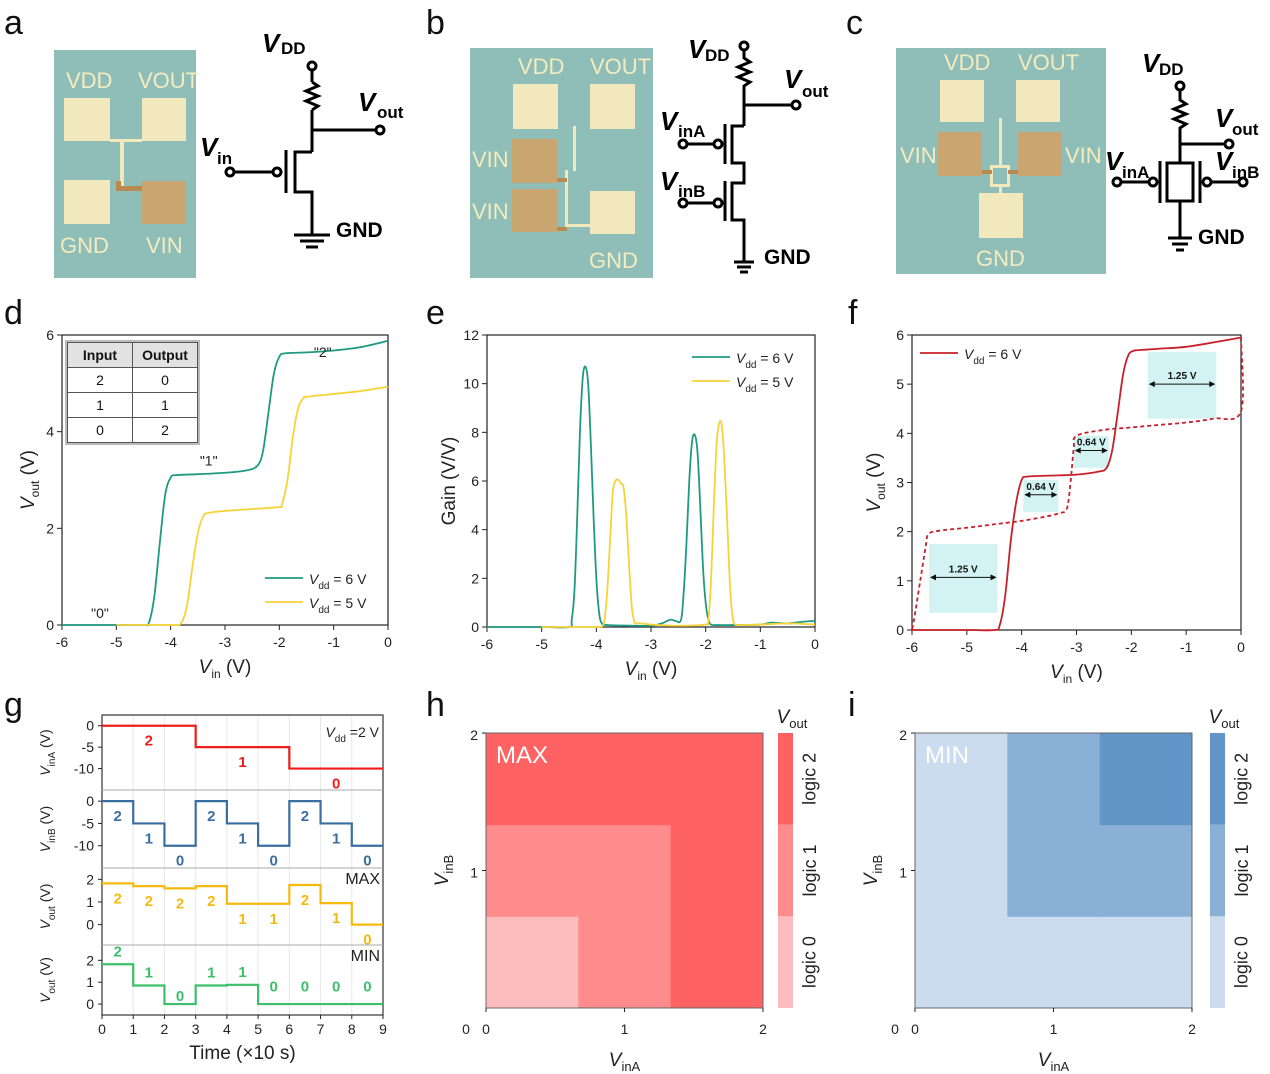  I want to click on series-line-vdd6, so click(651, 497).